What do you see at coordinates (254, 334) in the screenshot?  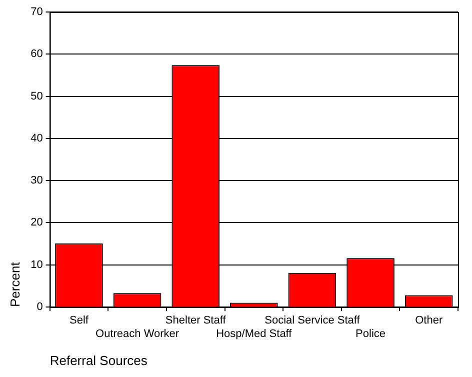 I see `x-tick-label: Hosp/Med Staff` at bounding box center [254, 334].